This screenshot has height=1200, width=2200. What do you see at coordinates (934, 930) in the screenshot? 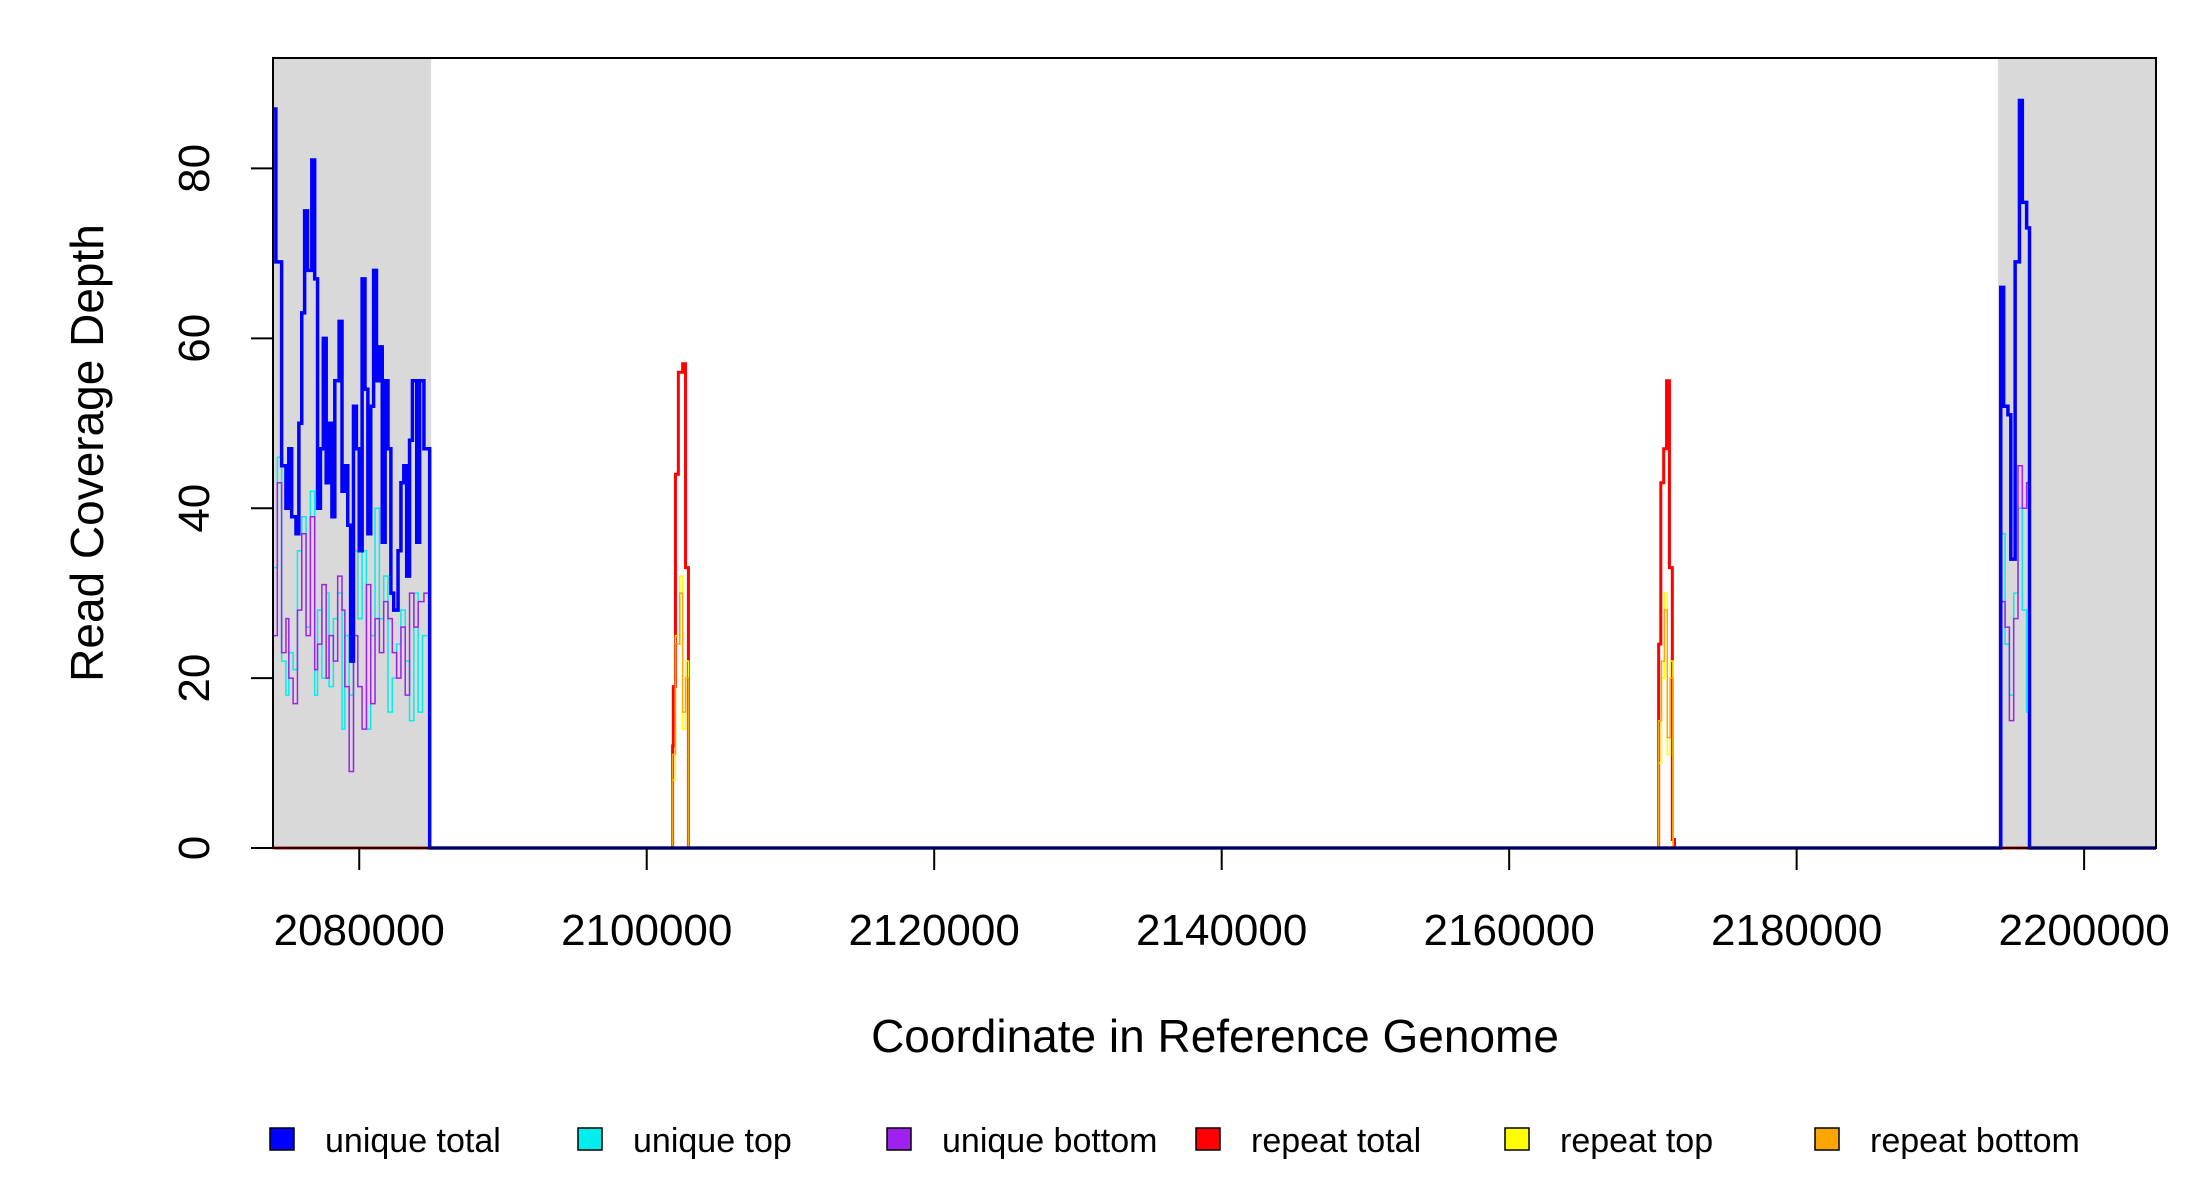
I see `x-tick-label: 2120000` at bounding box center [934, 930].